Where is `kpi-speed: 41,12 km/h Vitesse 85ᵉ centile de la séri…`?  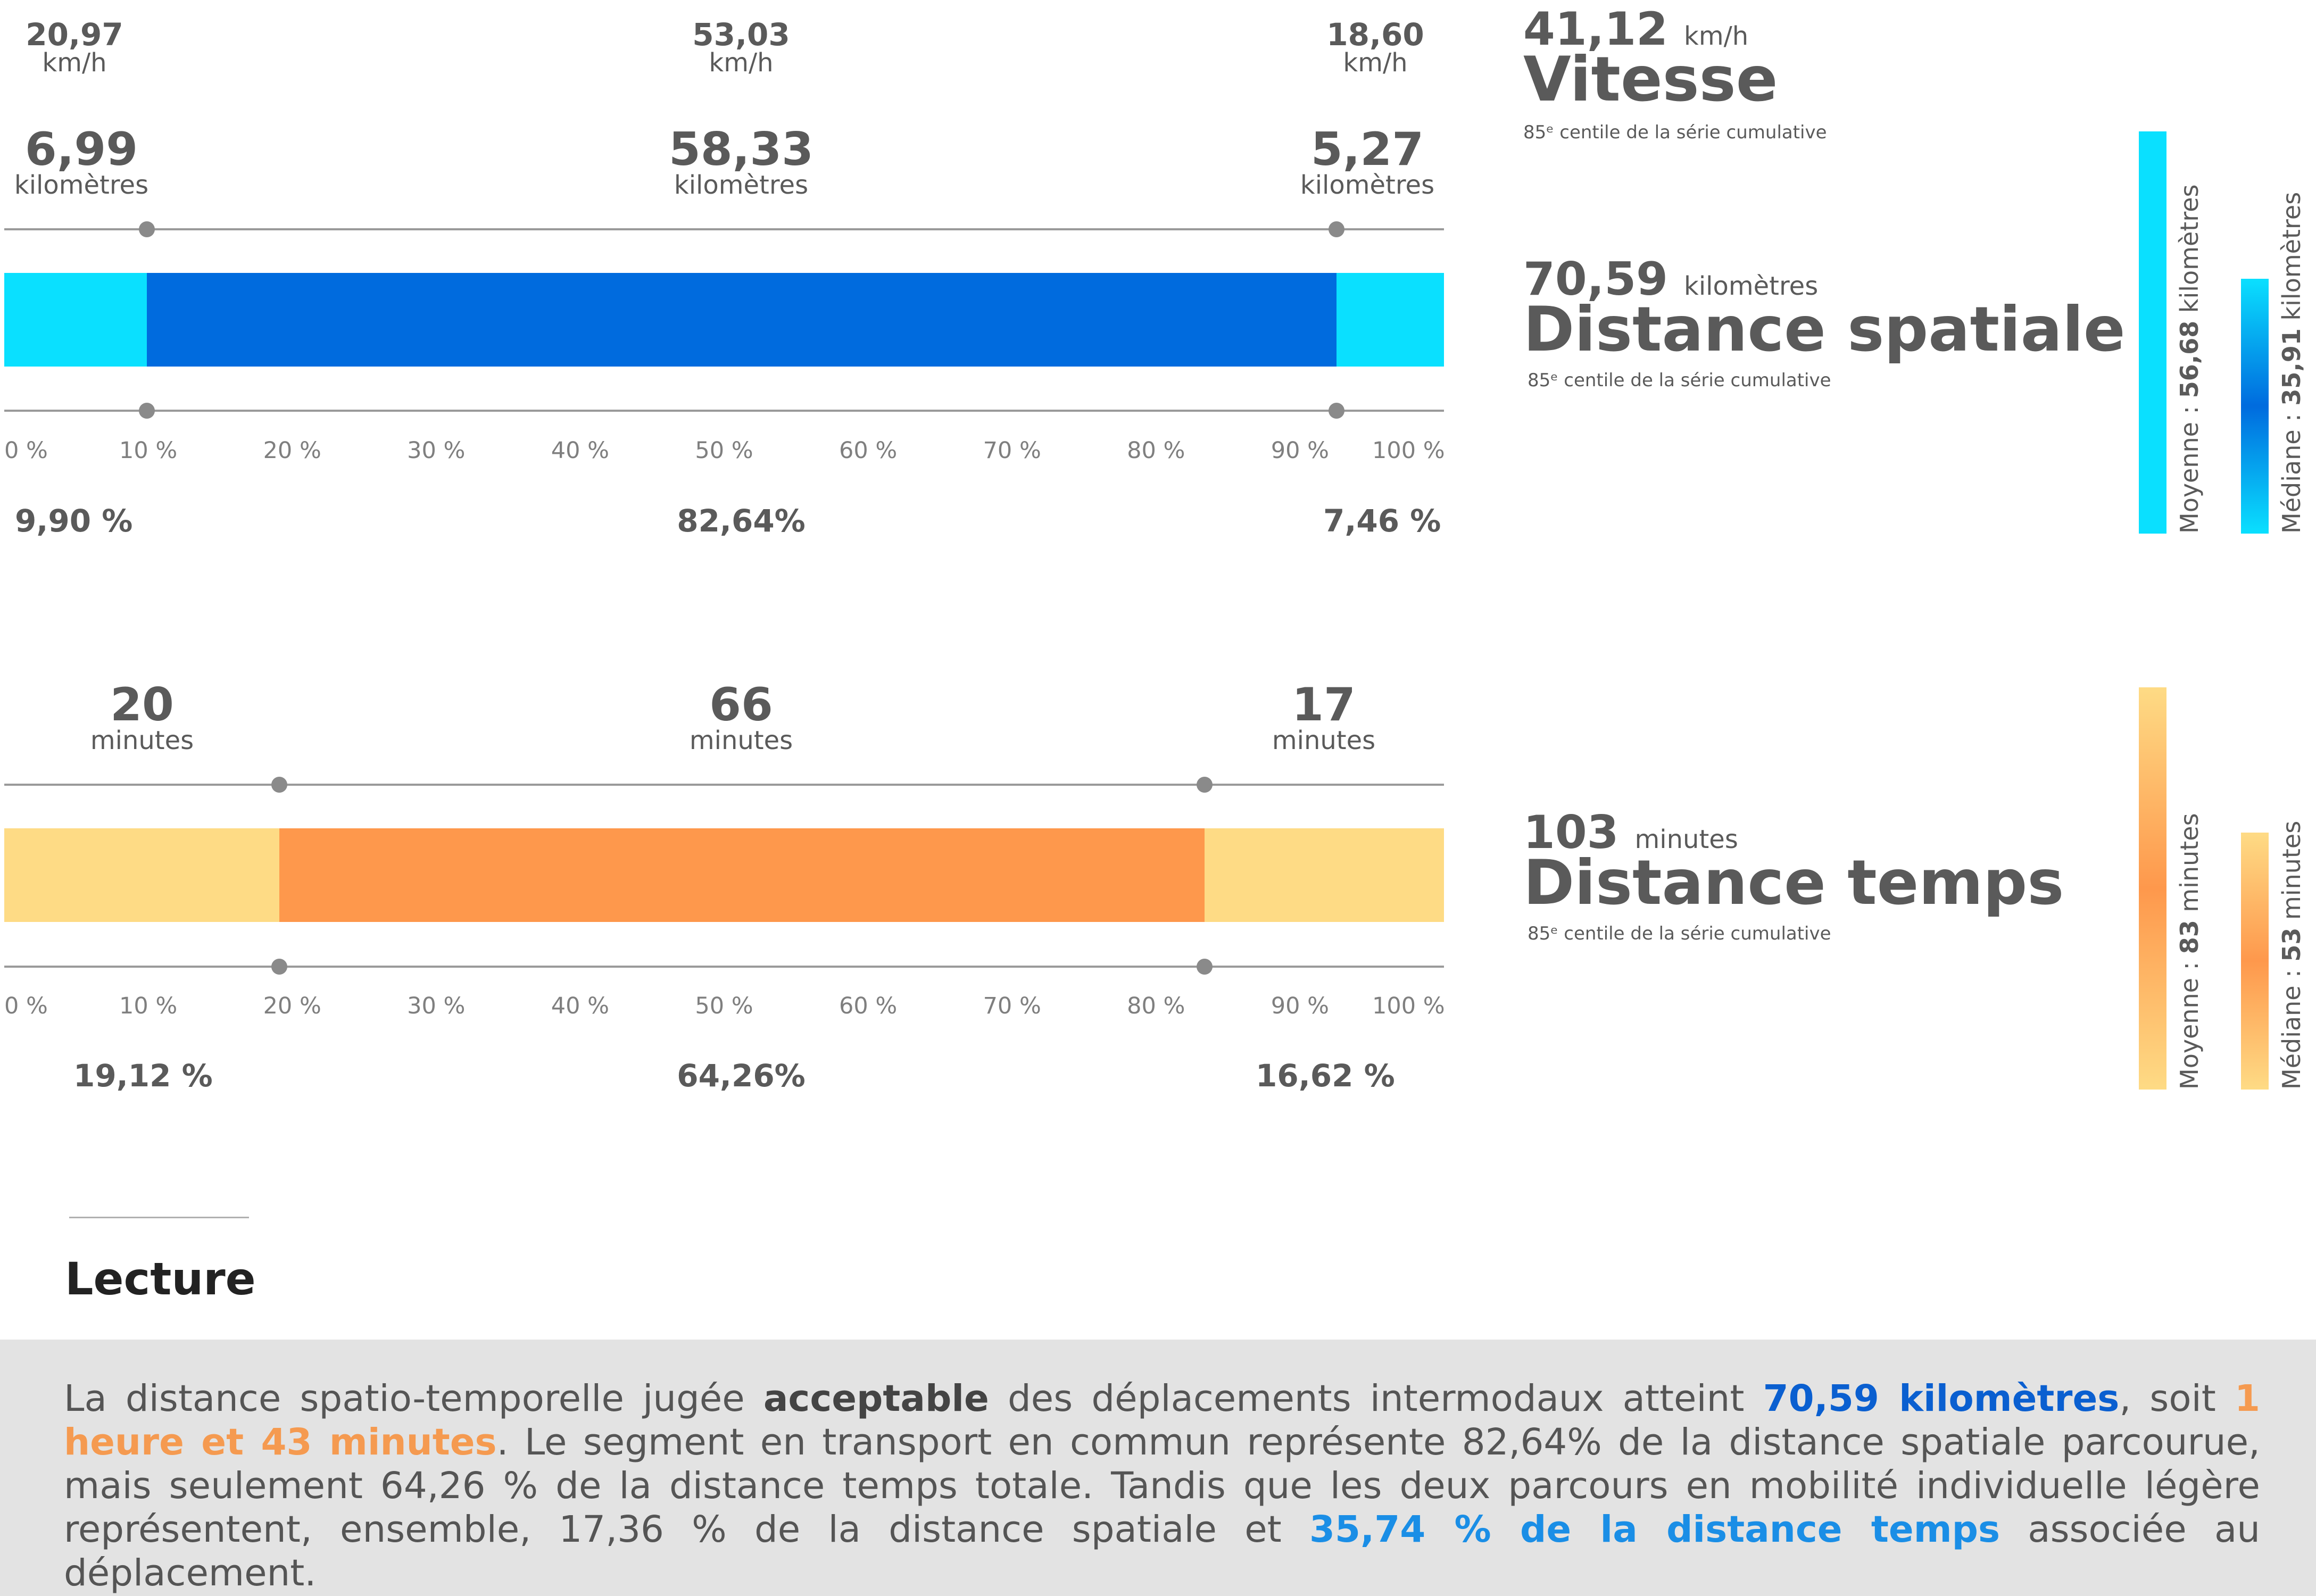 kpi-speed: 41,12 km/h Vitesse 85ᵉ centile de la séri… is located at coordinates (1675, 74).